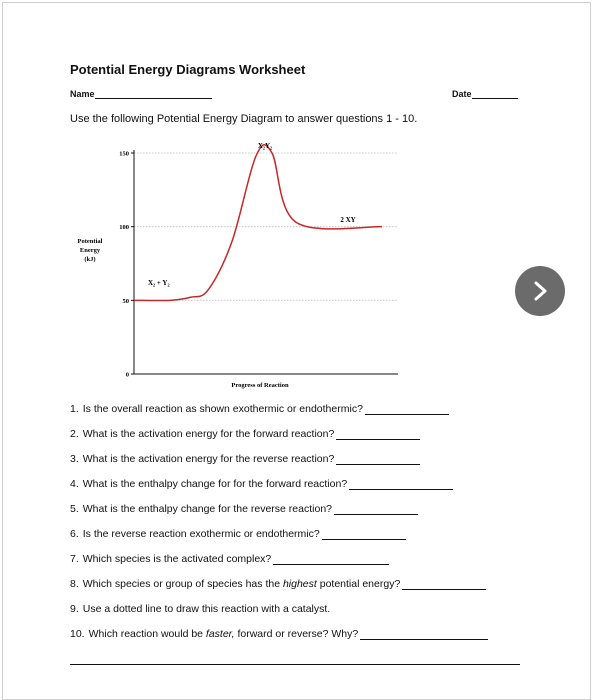  I want to click on name-label: Name, so click(82, 94).